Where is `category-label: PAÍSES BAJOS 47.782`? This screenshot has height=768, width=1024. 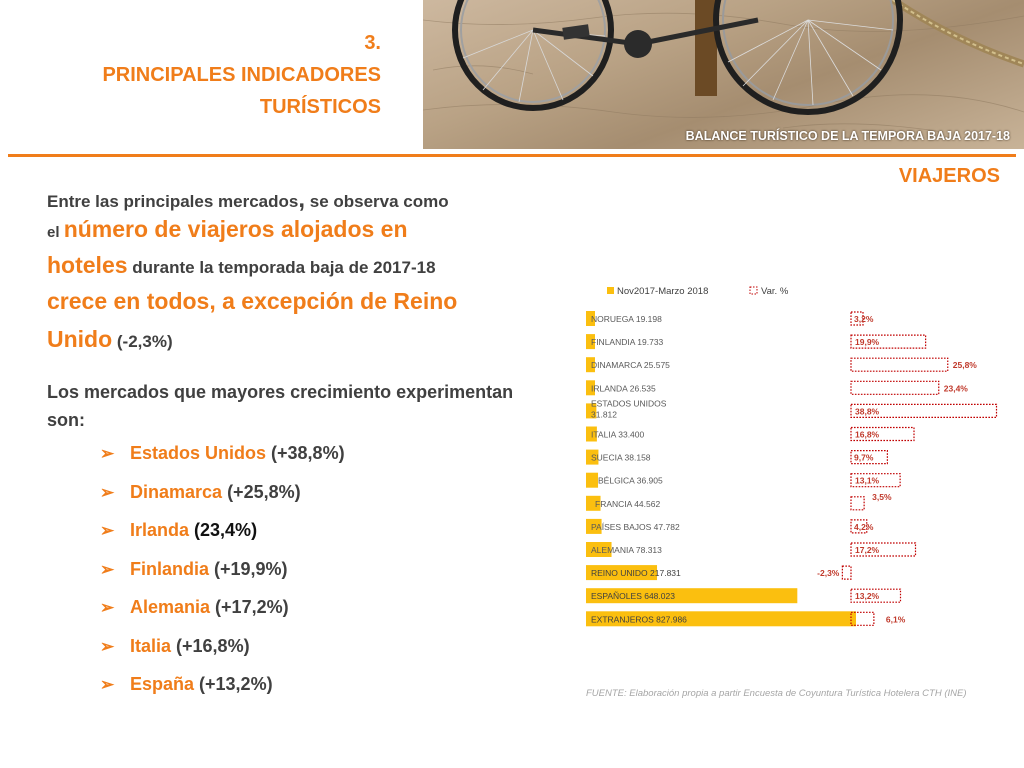
category-label: PAÍSES BAJOS 47.782 is located at coordinates (635, 527).